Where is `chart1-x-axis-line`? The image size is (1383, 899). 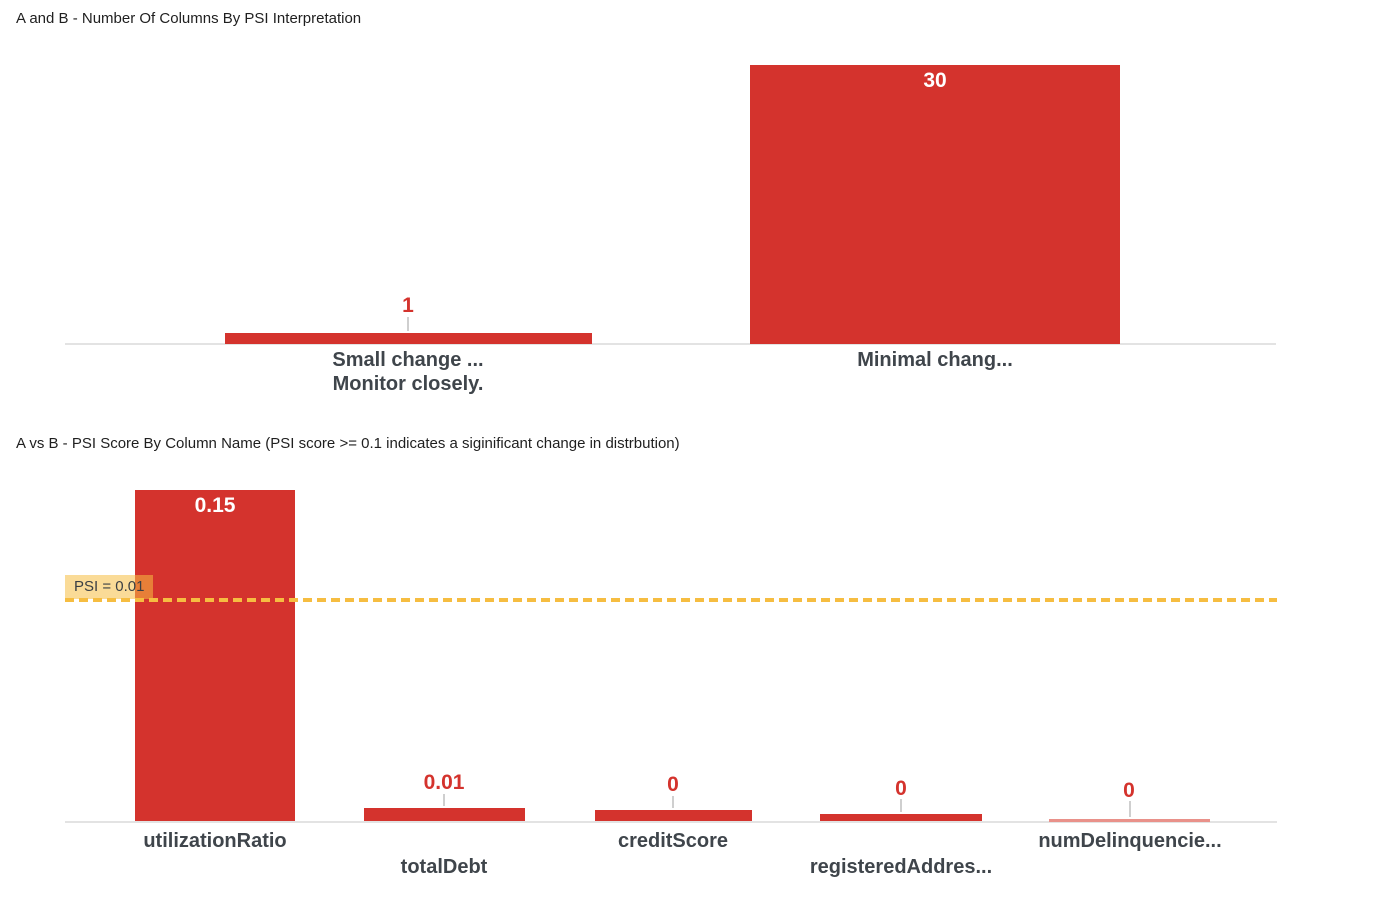
chart1-x-axis-line is located at coordinates (670, 344).